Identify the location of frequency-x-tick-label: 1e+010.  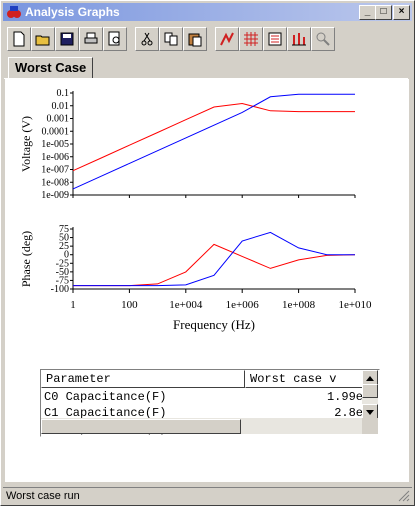
(355, 305).